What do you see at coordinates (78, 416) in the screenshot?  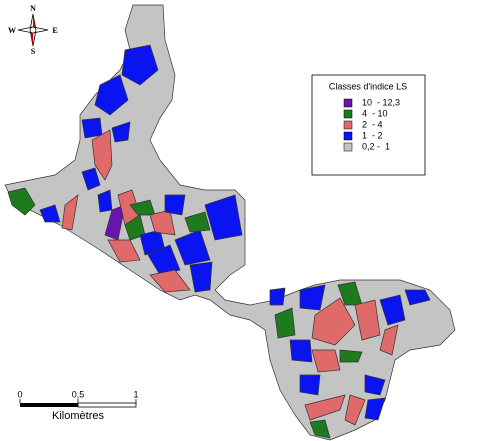 I see `scale-unit: Kilomètres` at bounding box center [78, 416].